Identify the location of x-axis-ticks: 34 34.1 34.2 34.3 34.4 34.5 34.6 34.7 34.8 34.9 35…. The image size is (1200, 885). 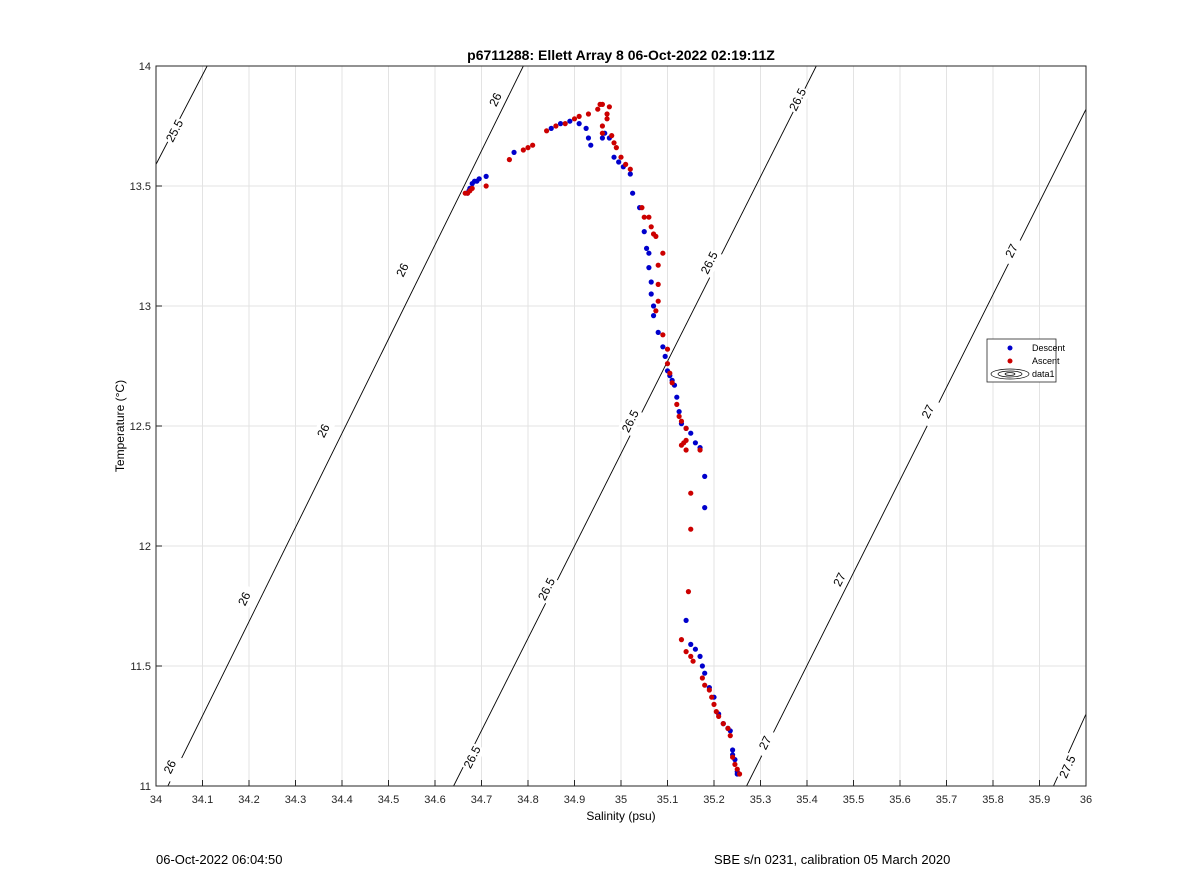
(621, 793).